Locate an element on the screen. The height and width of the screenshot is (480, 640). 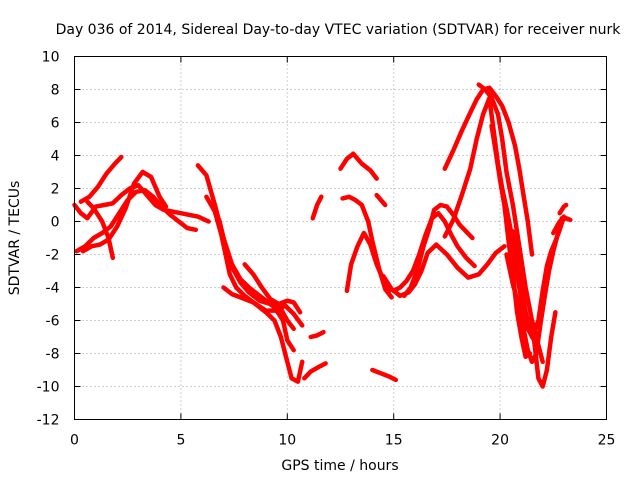
x-axis-label: GPS time / hours is located at coordinates (339, 466).